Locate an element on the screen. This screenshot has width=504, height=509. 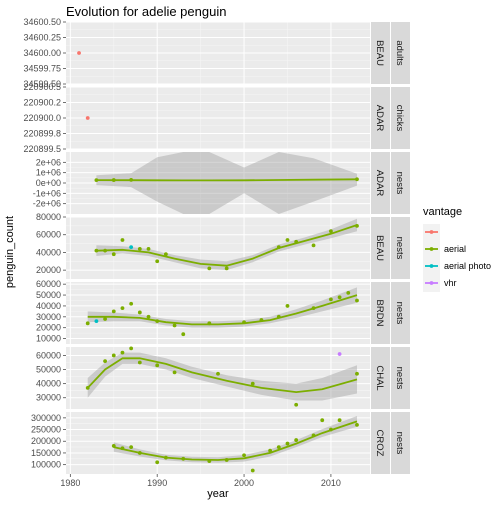
facet-label-site: CHAL is located at coordinates (379, 377).